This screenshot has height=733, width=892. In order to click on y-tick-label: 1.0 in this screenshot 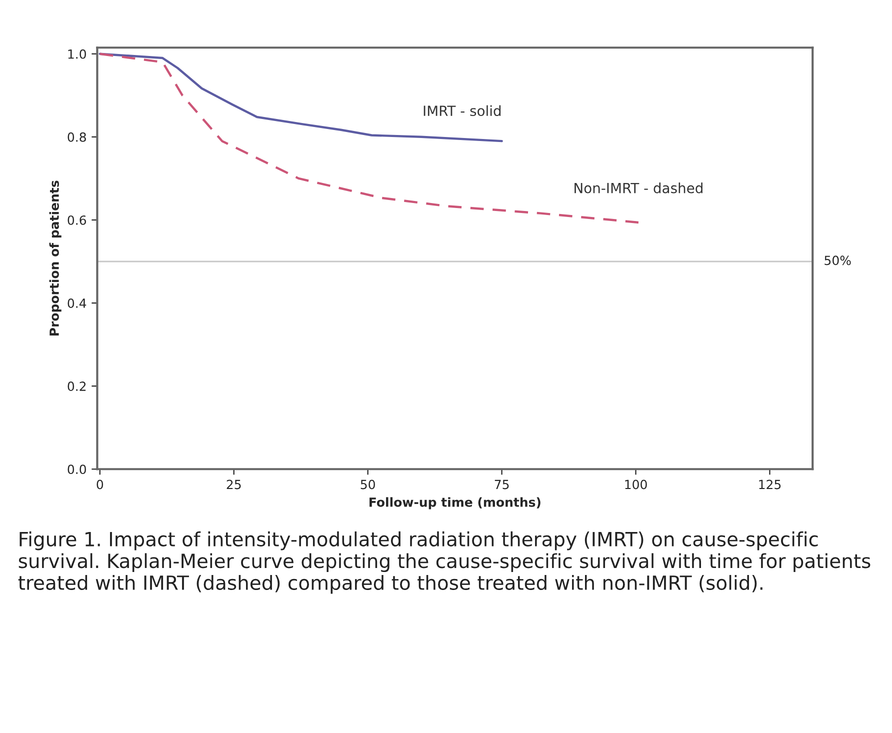, I will do `click(77, 54)`.